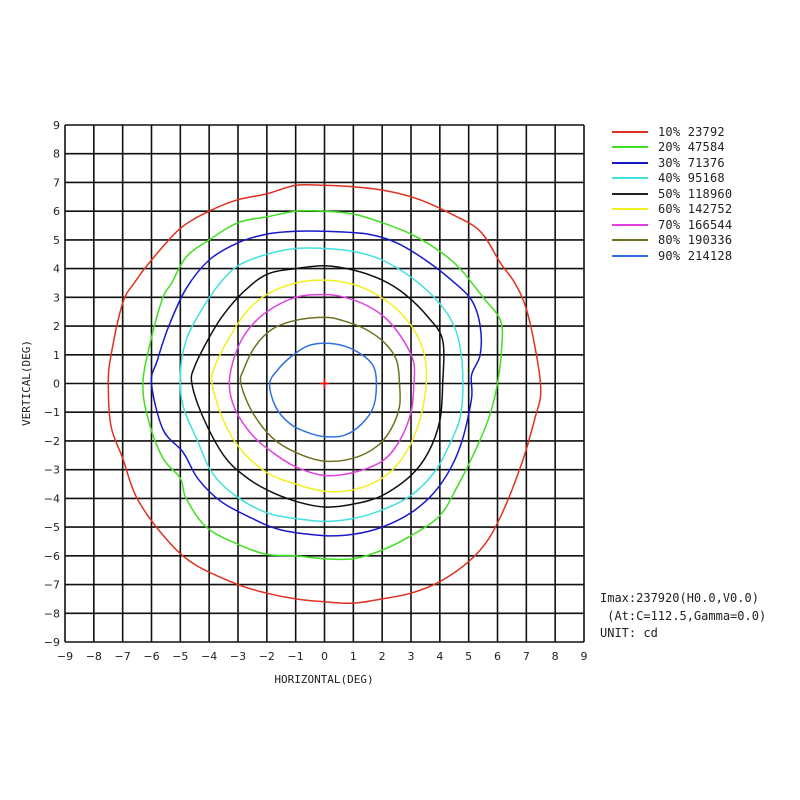 Image resolution: width=800 pixels, height=800 pixels. I want to click on x-tick-label: 2, so click(382, 656).